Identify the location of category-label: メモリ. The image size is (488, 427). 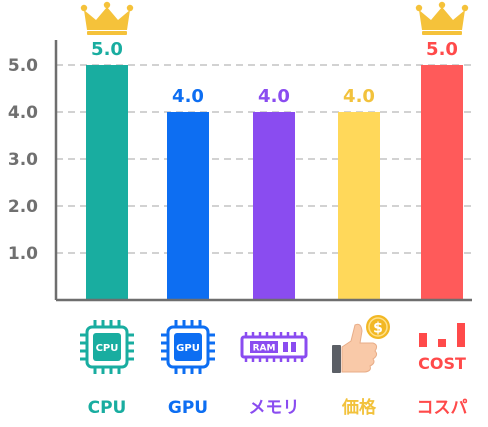
(274, 408).